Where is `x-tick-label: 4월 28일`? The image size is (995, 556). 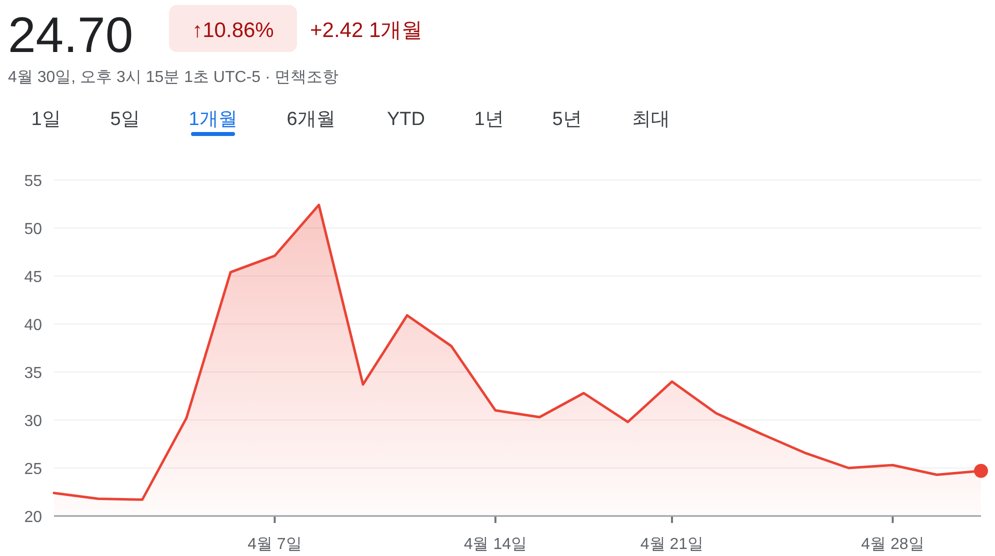
x-tick-label: 4월 28일 is located at coordinates (892, 544).